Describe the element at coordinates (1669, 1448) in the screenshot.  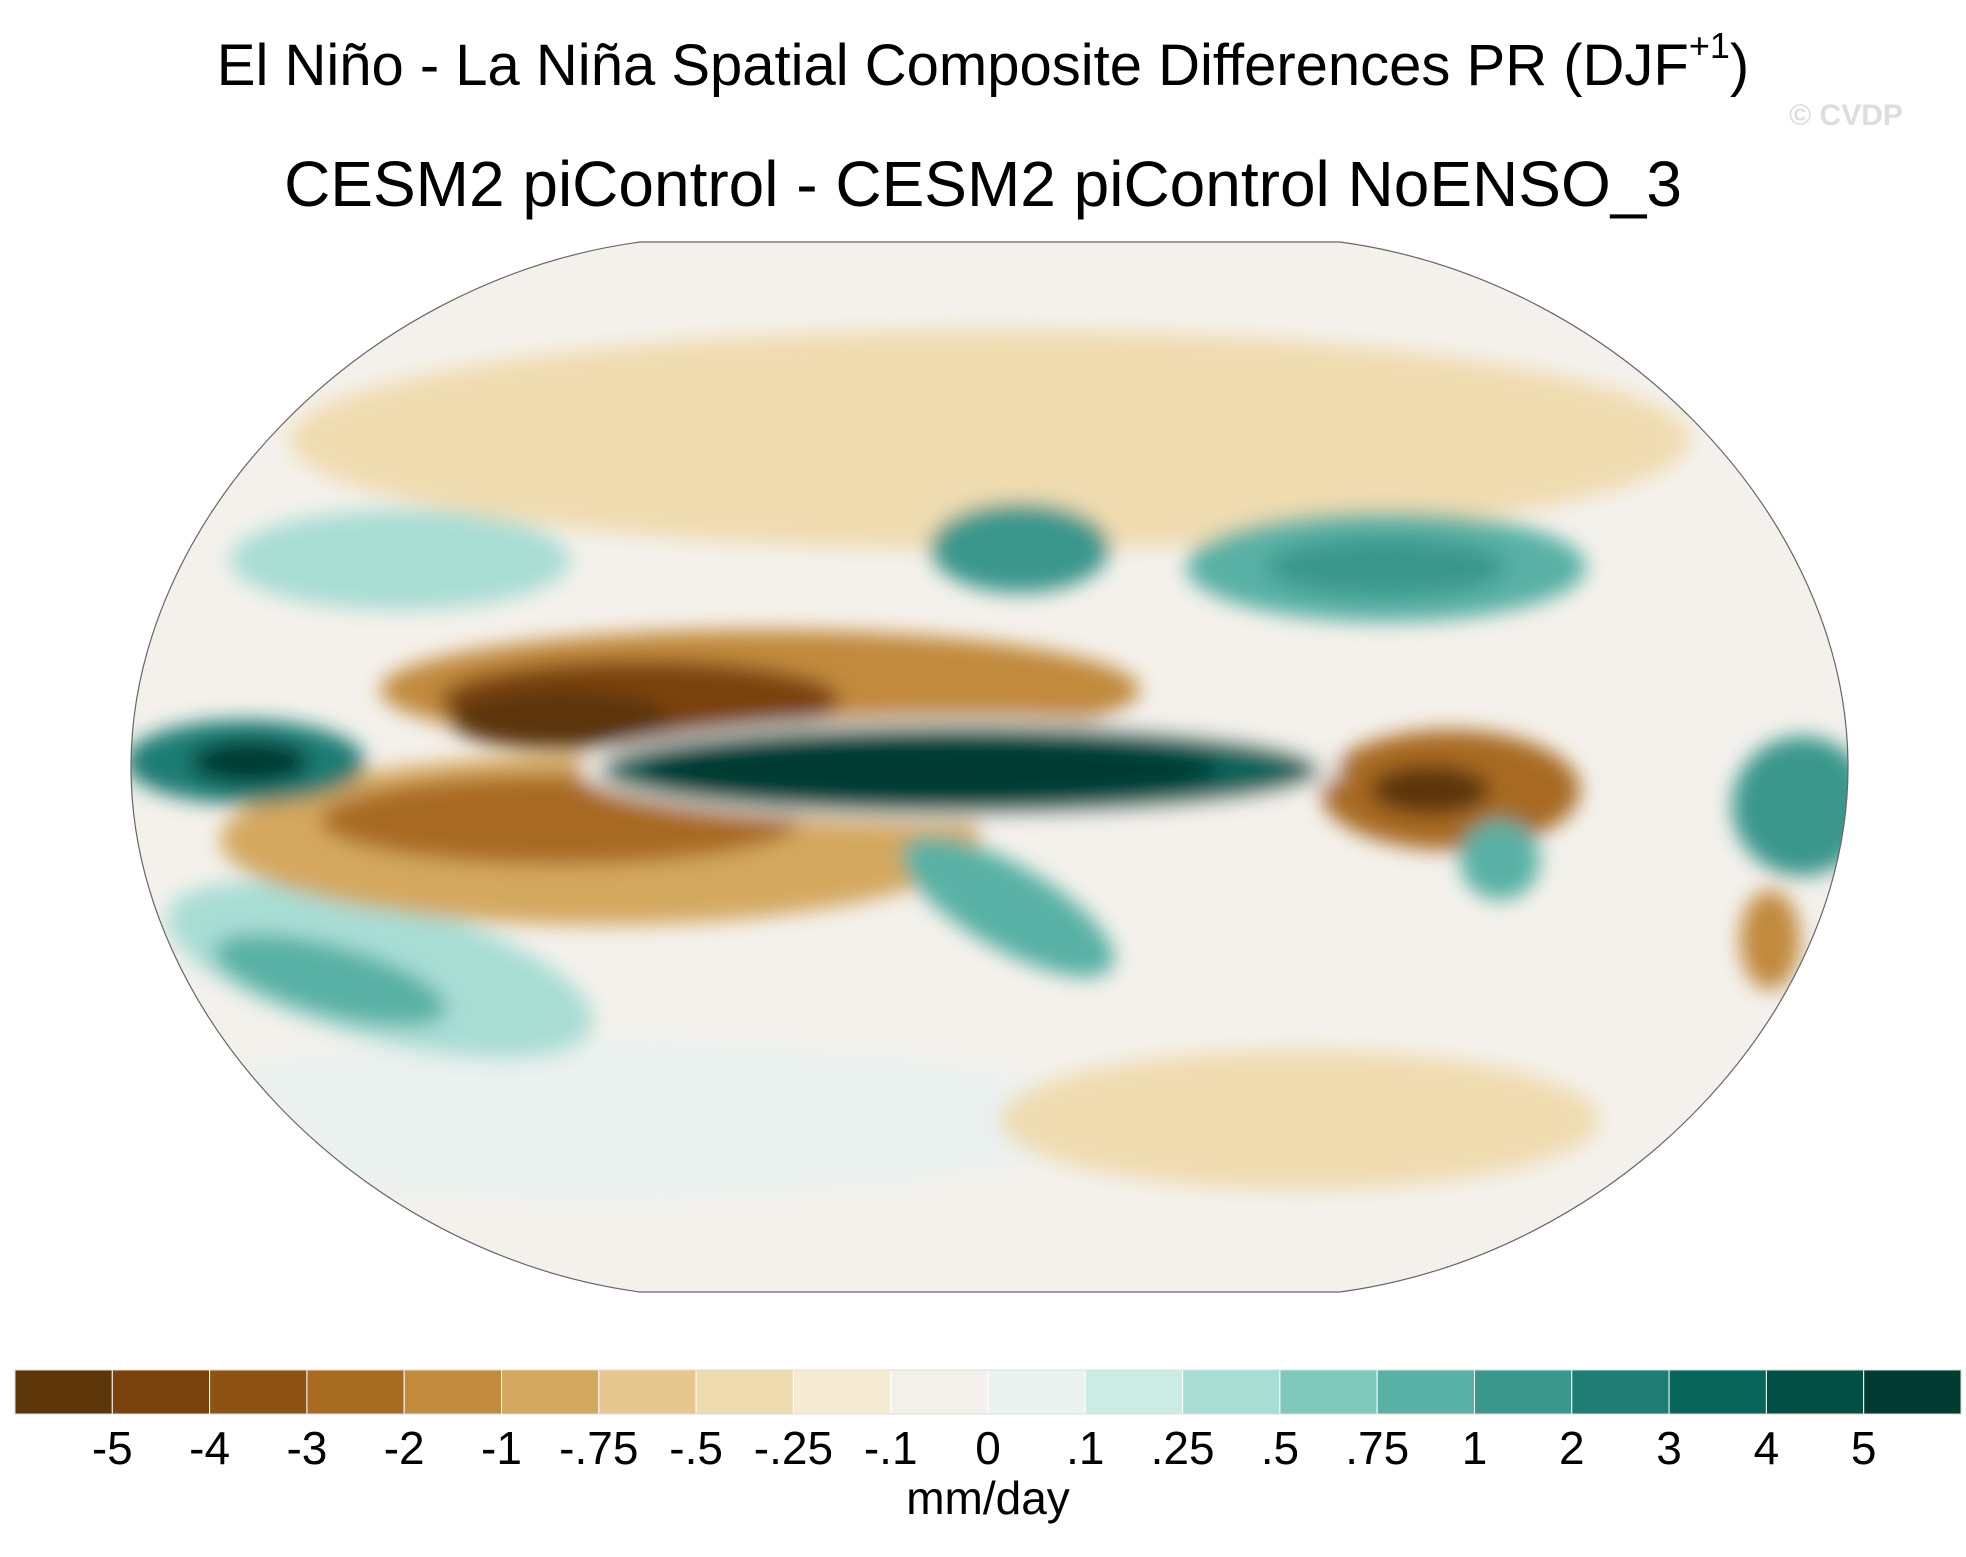
I see `colorbar-tick-label: 3` at that location.